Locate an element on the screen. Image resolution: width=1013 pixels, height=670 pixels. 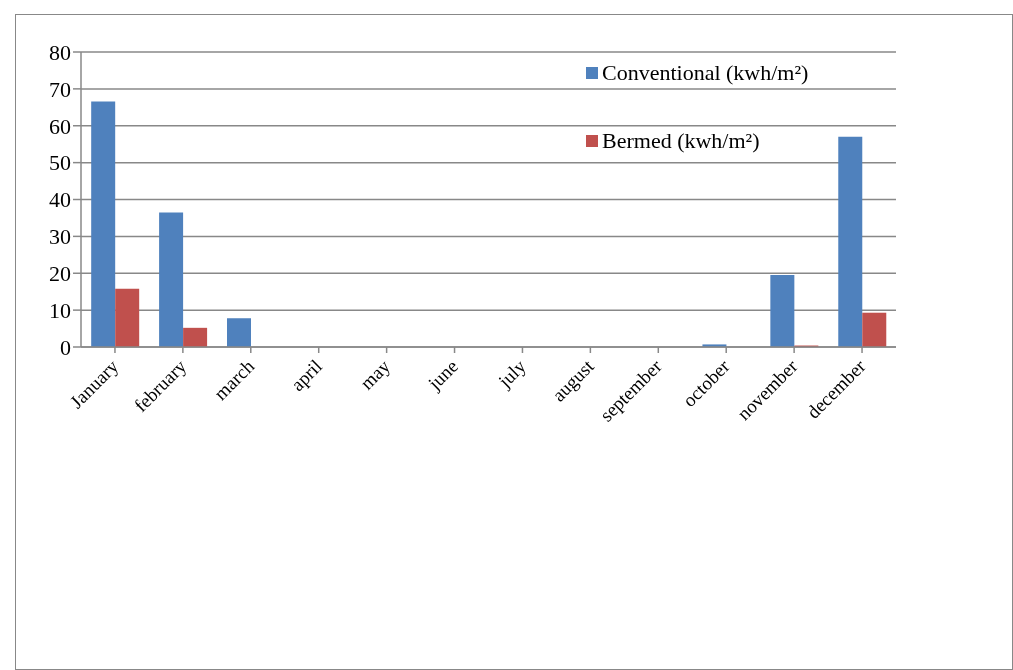
y-tick-label: 50 is located at coordinates (60, 163).